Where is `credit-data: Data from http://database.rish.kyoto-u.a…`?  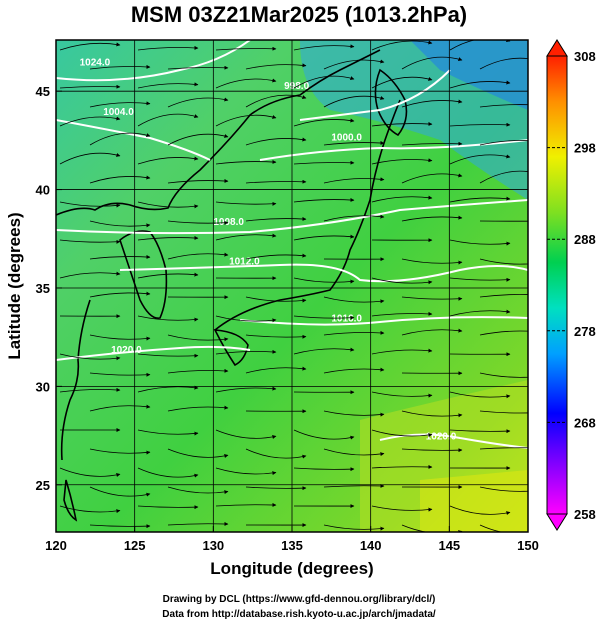
credit-data: Data from http://database.rish.kyoto-u.a… is located at coordinates (299, 614).